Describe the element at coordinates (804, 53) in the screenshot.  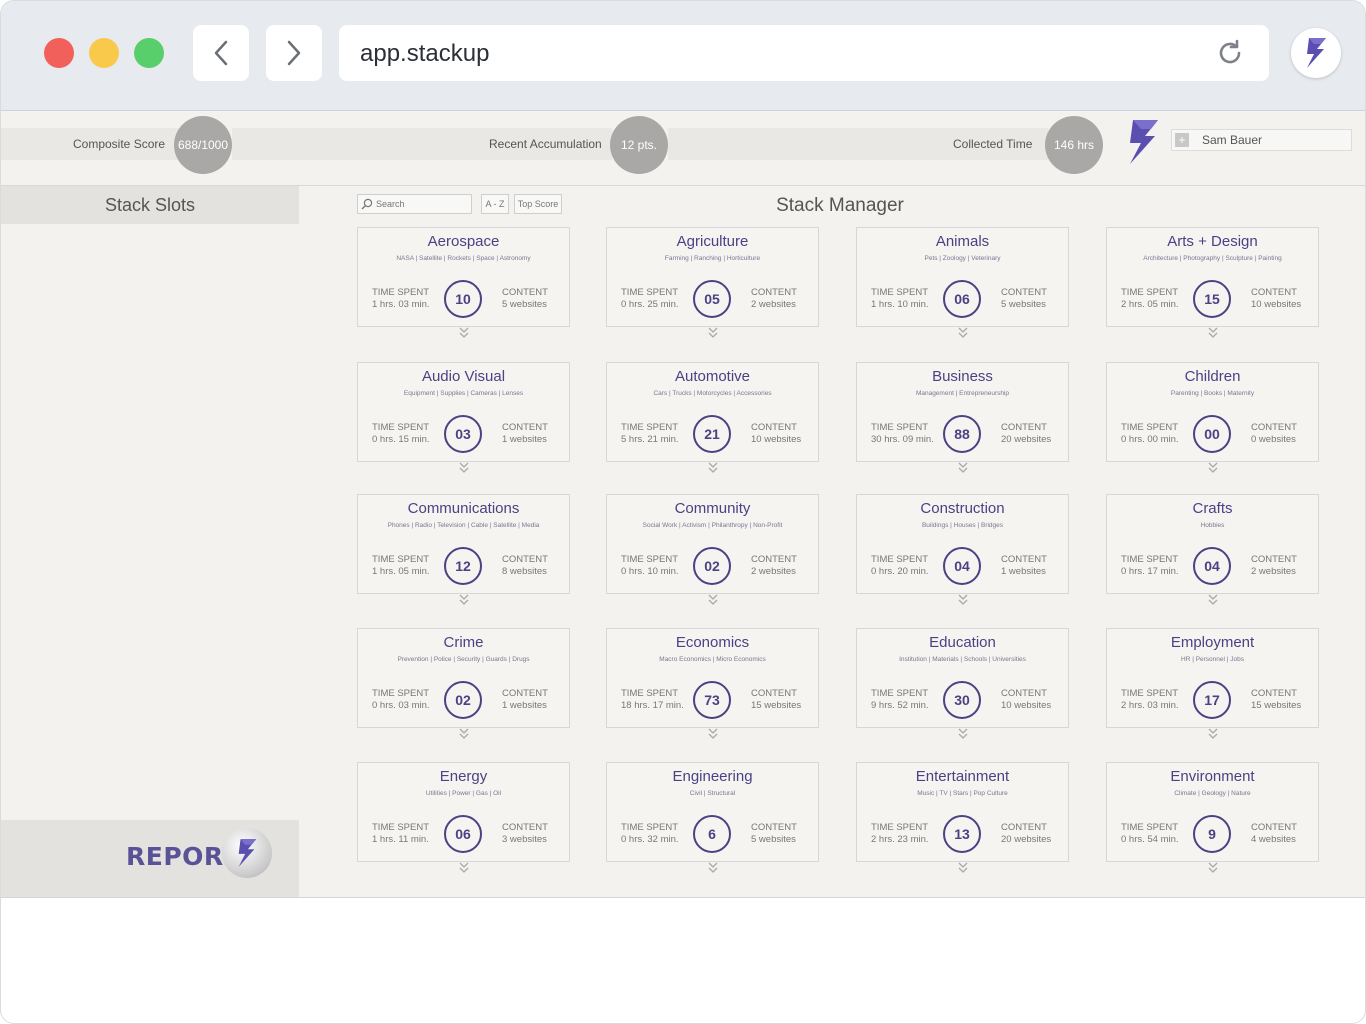
I see `address-bar: app.stackup` at that location.